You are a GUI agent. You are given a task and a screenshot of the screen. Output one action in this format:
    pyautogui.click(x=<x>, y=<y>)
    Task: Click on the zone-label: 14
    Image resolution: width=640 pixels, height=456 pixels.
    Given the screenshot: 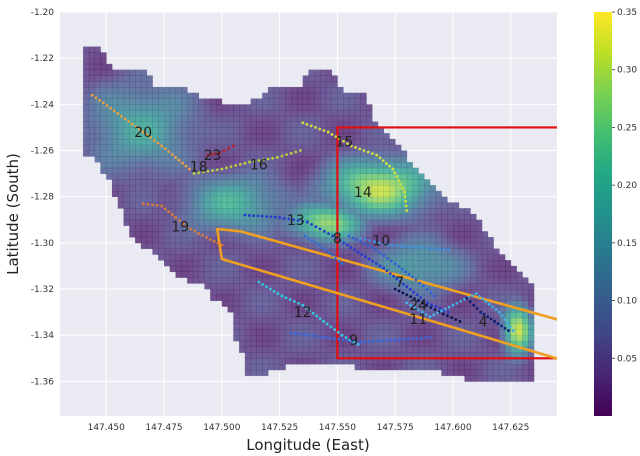 What is the action you would take?
    pyautogui.click(x=363, y=193)
    